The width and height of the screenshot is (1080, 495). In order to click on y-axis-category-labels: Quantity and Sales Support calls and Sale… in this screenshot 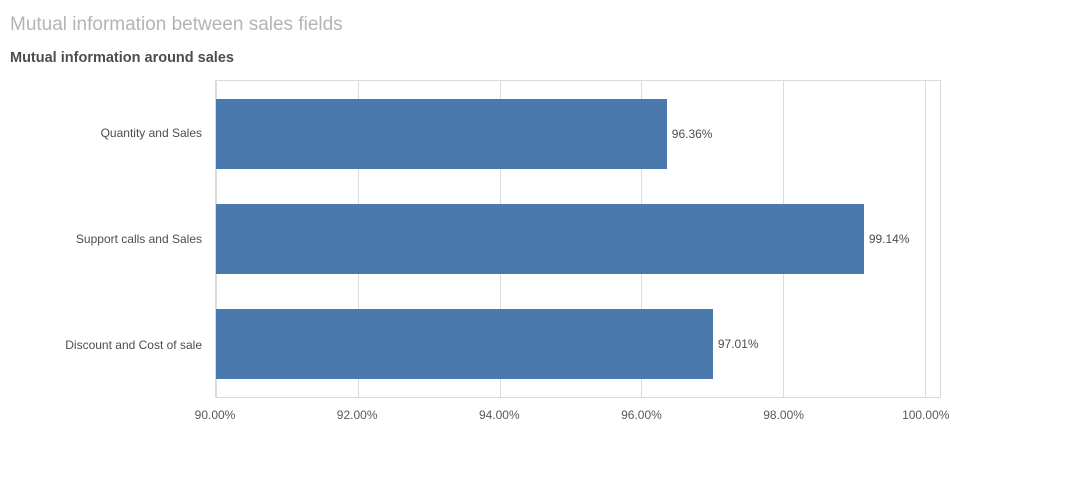, I will do `click(107, 239)`.